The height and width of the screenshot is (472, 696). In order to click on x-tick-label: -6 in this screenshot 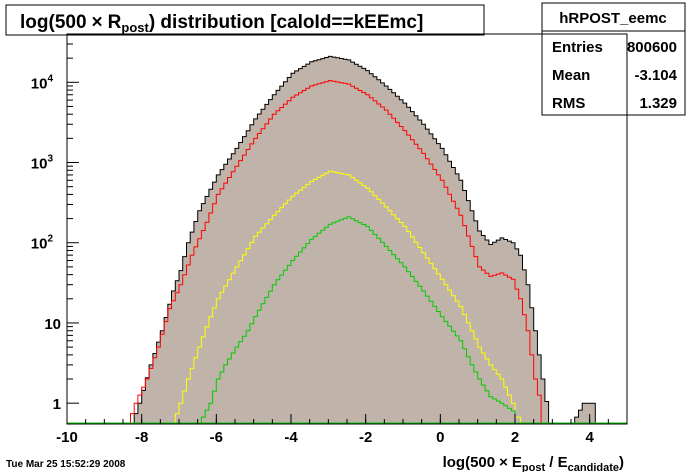, I will do `click(216, 437)`.